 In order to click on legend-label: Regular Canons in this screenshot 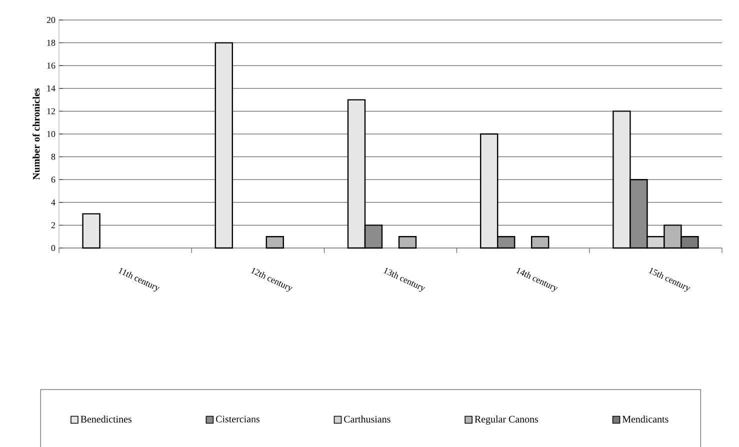, I will do `click(506, 420)`.